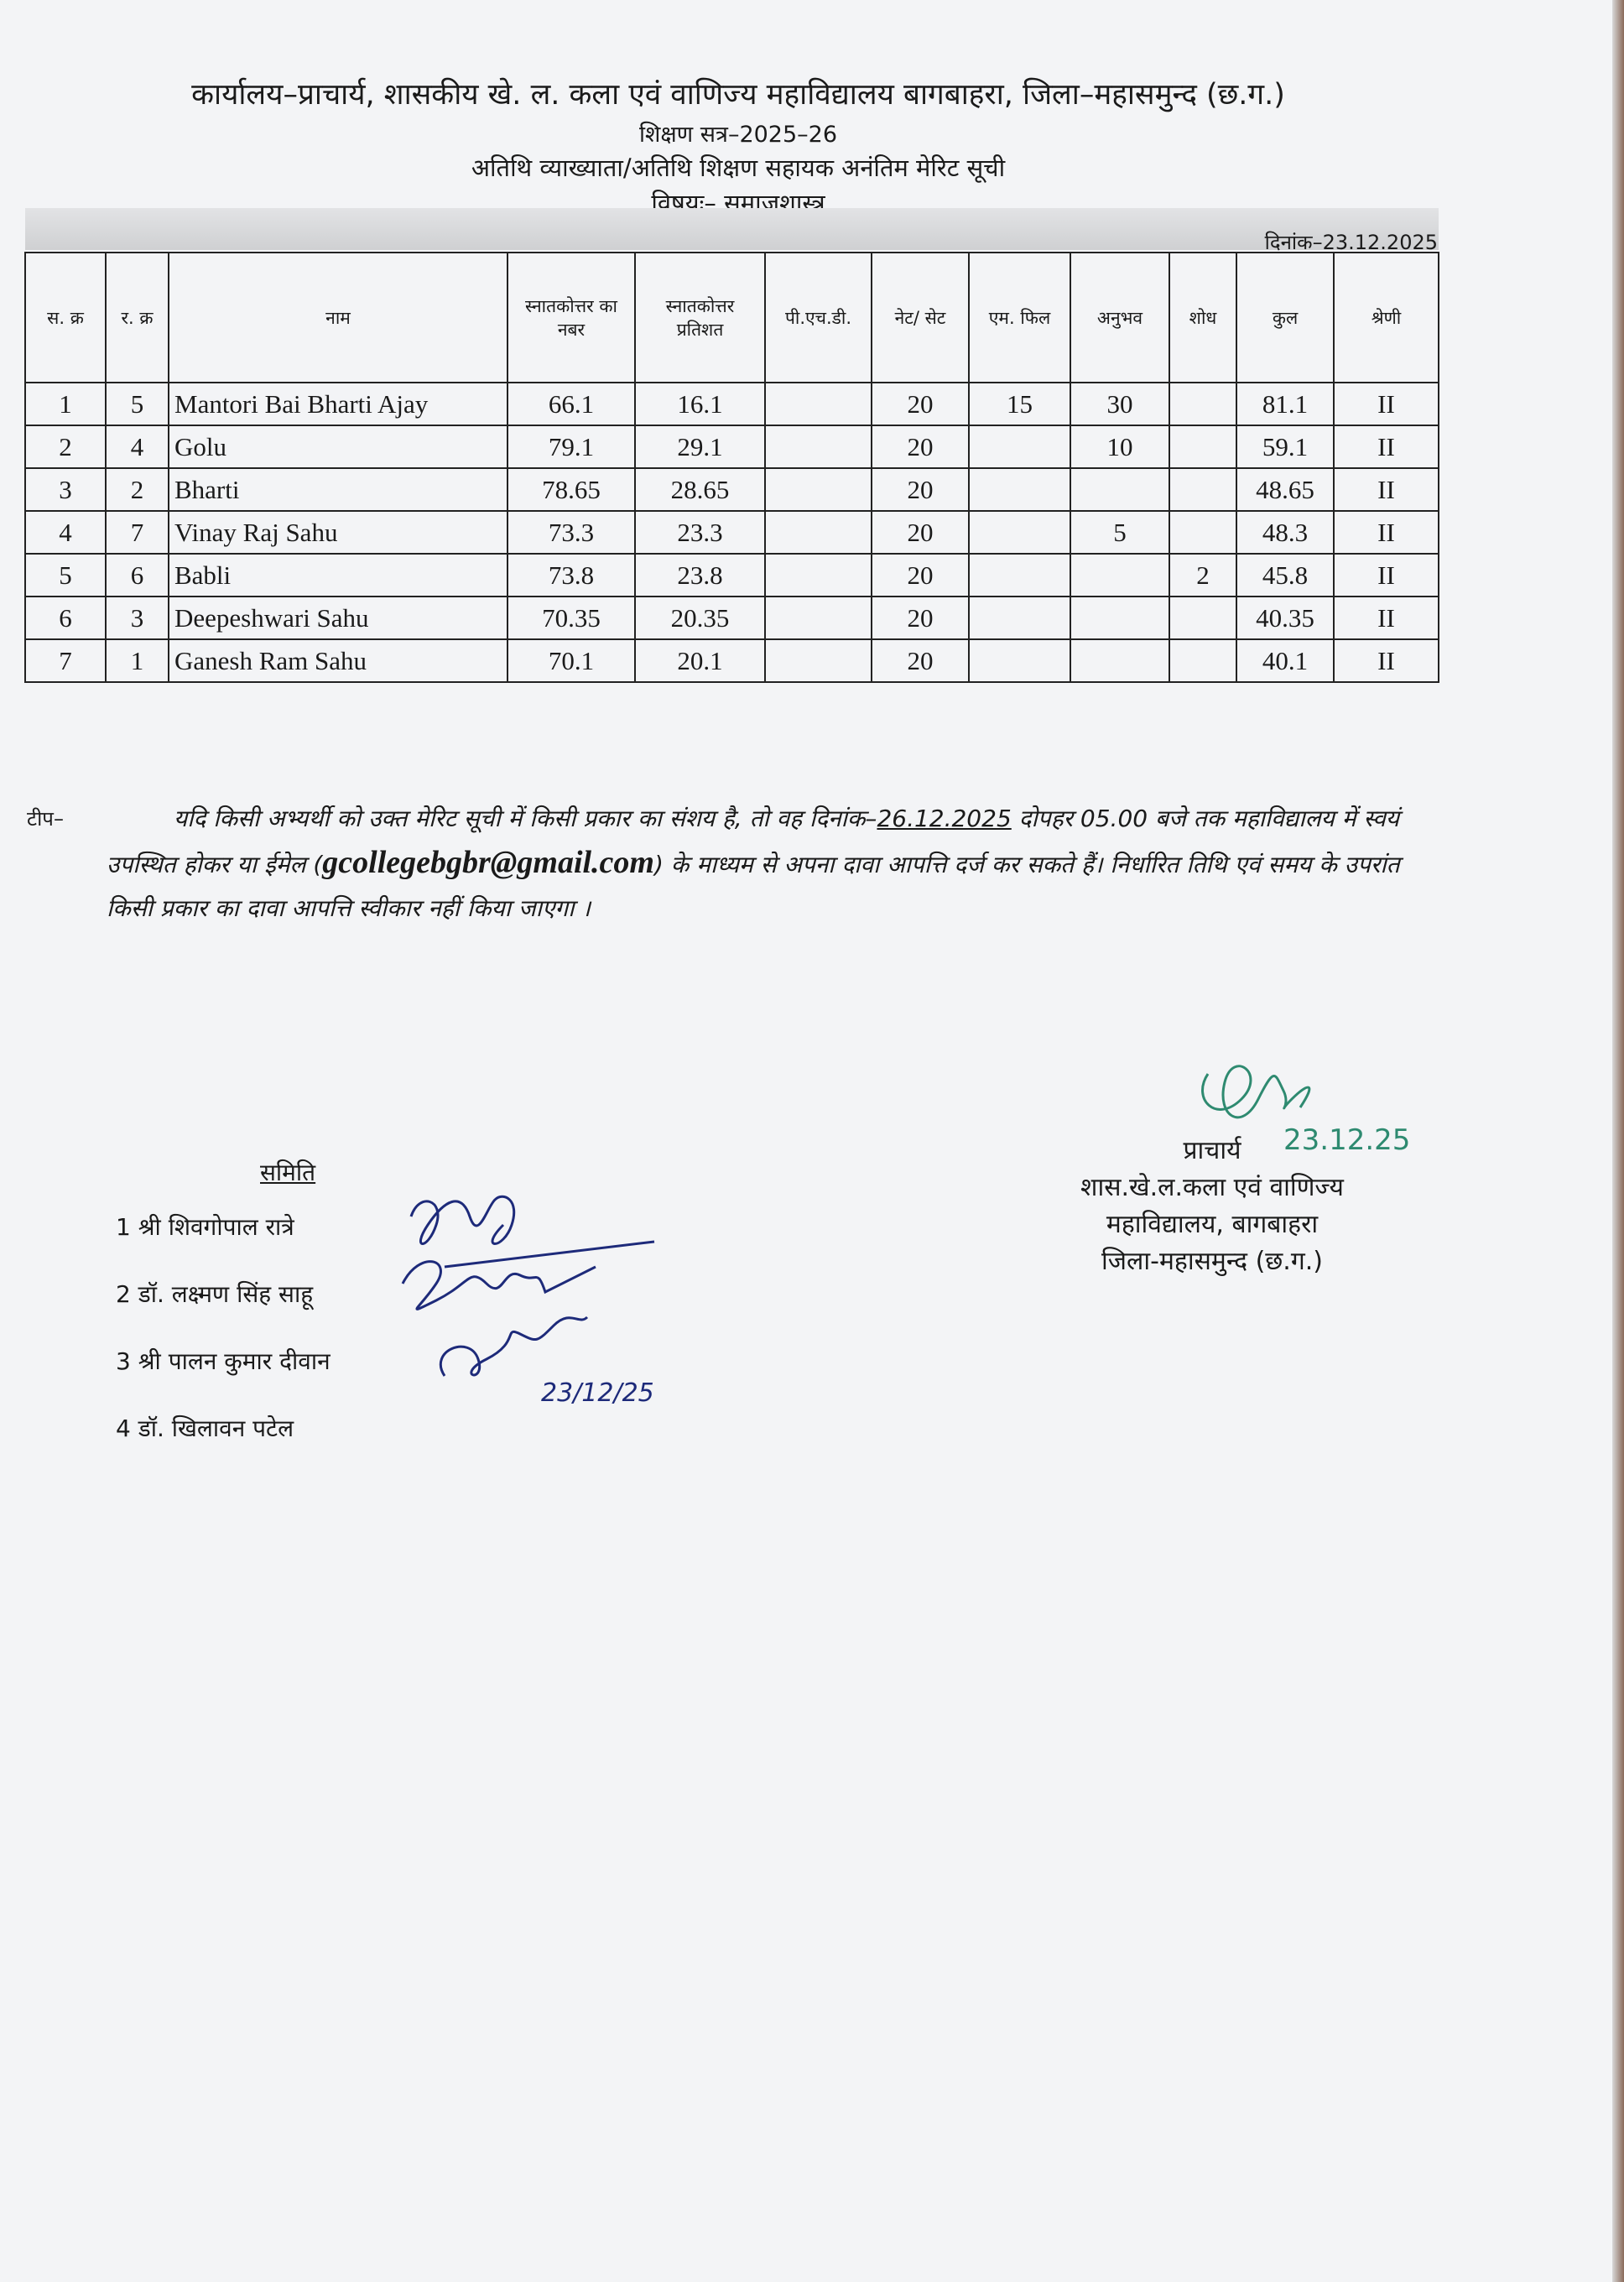  Describe the element at coordinates (65, 318) in the screenshot. I see `column-header: स. क्र` at that location.